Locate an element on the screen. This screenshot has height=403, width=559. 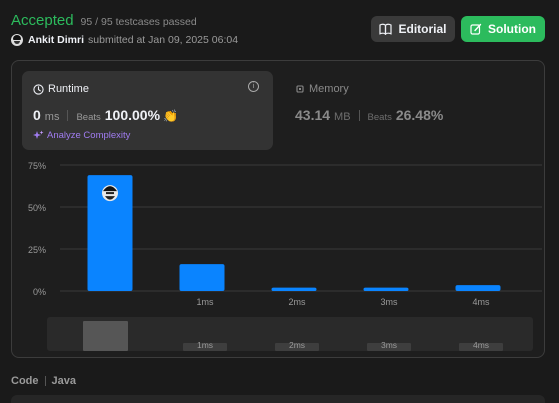
author-name: Ankit Dimri is located at coordinates (56, 40).